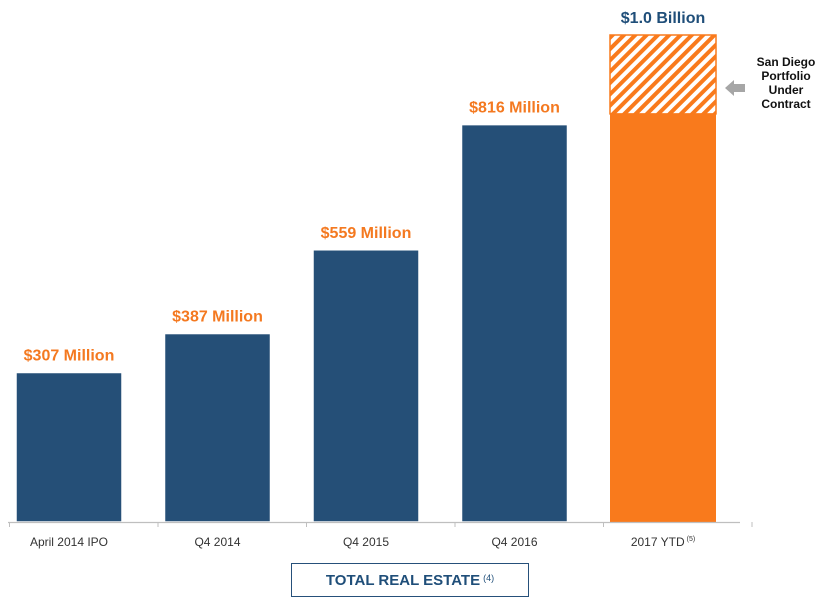  I want to click on data-label: $387 Million, so click(217, 317).